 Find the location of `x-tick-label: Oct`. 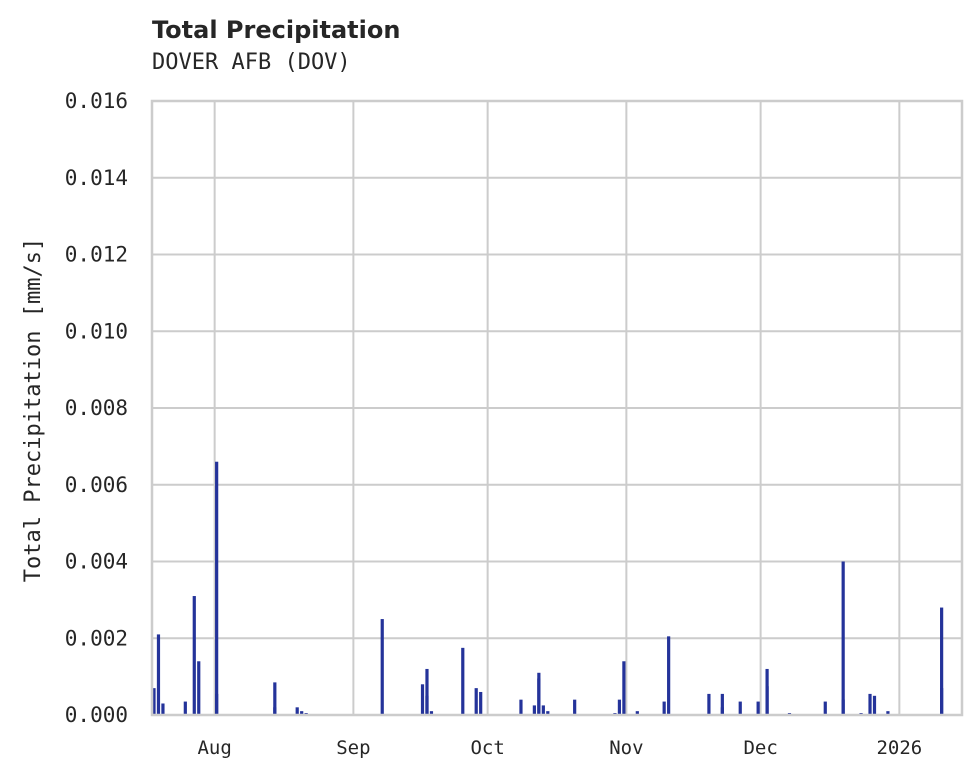

x-tick-label: Oct is located at coordinates (487, 748).